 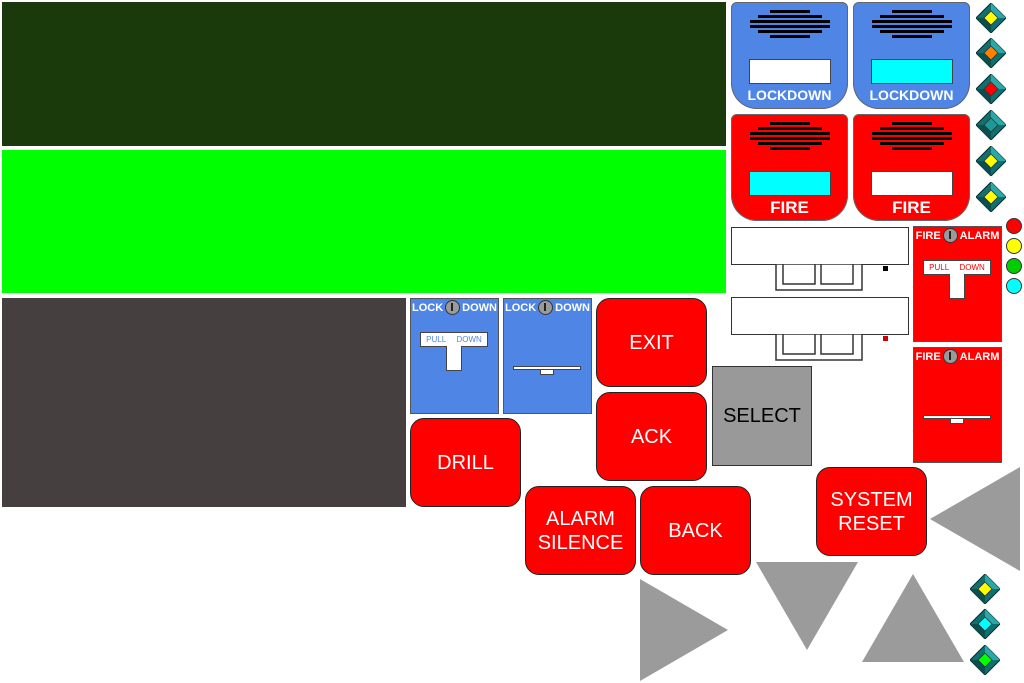 I want to click on system-reset-line1: SYSTEM, so click(x=871, y=499).